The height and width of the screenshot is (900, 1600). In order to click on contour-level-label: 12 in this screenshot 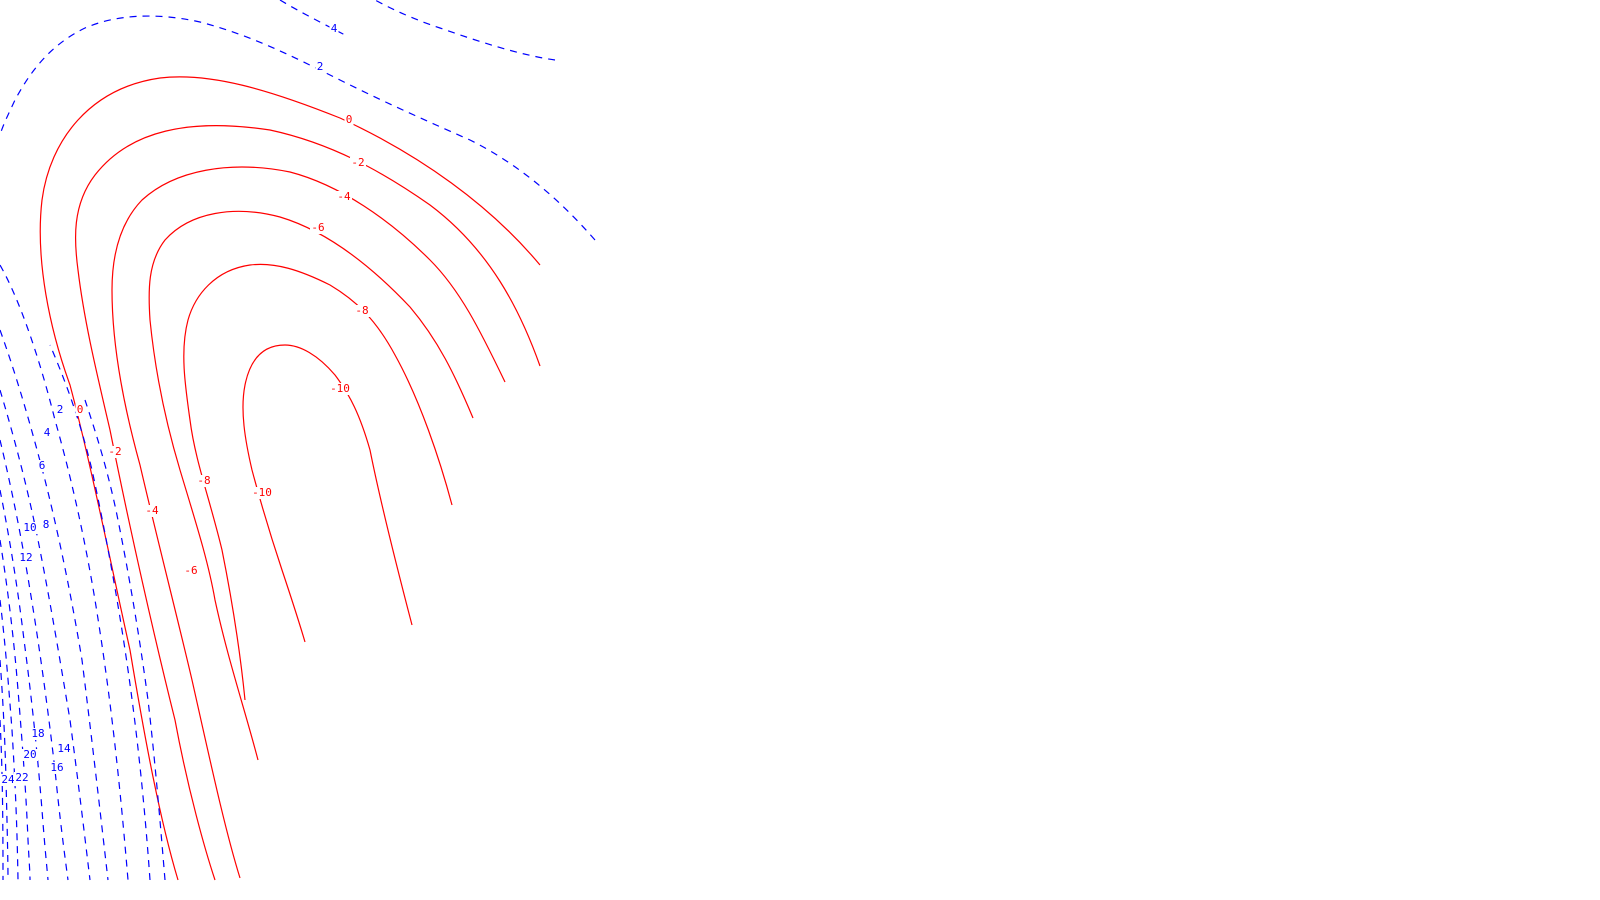, I will do `click(25, 557)`.